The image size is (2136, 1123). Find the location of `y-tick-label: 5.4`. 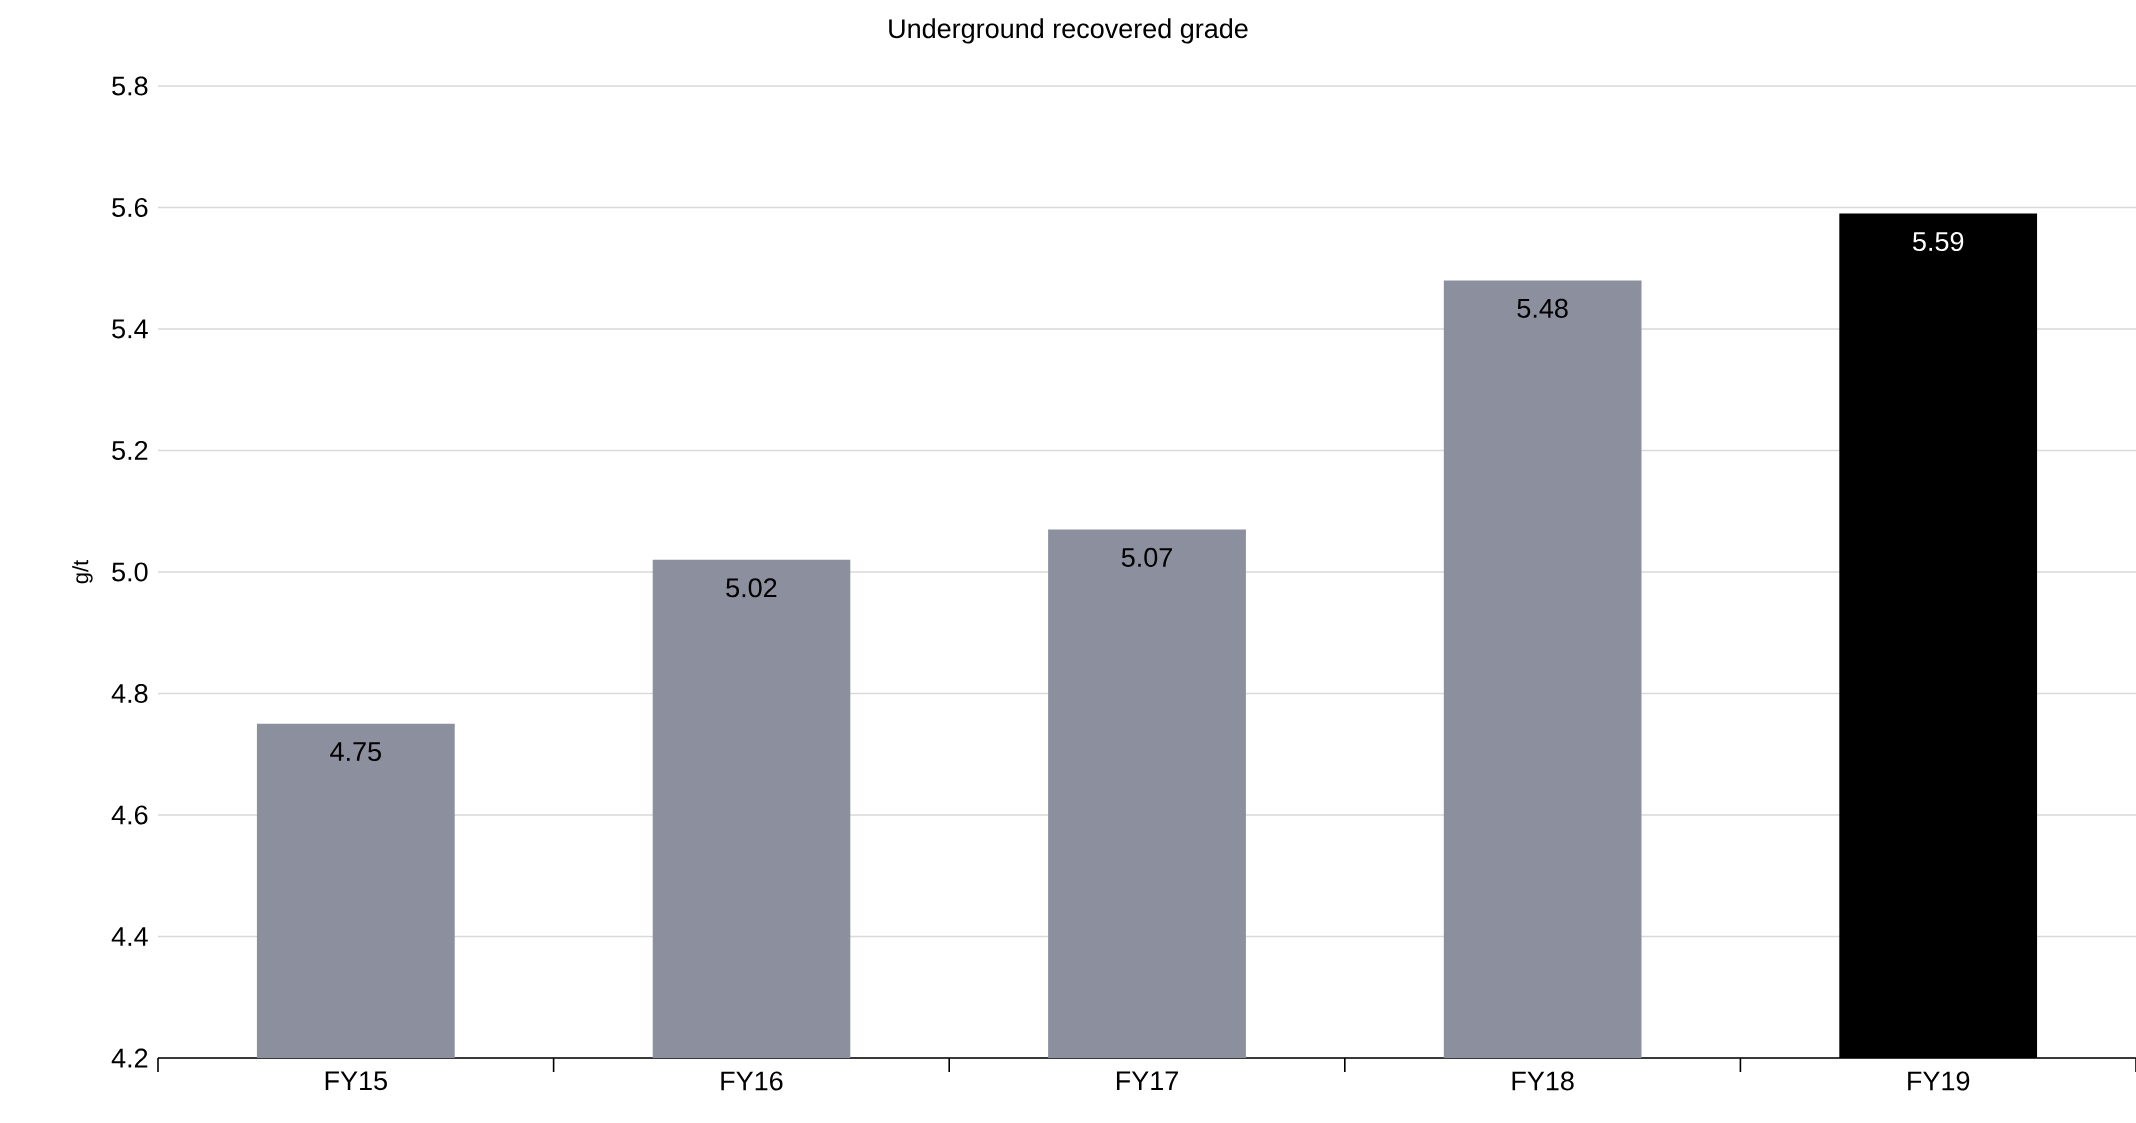

y-tick-label: 5.4 is located at coordinates (130, 329).